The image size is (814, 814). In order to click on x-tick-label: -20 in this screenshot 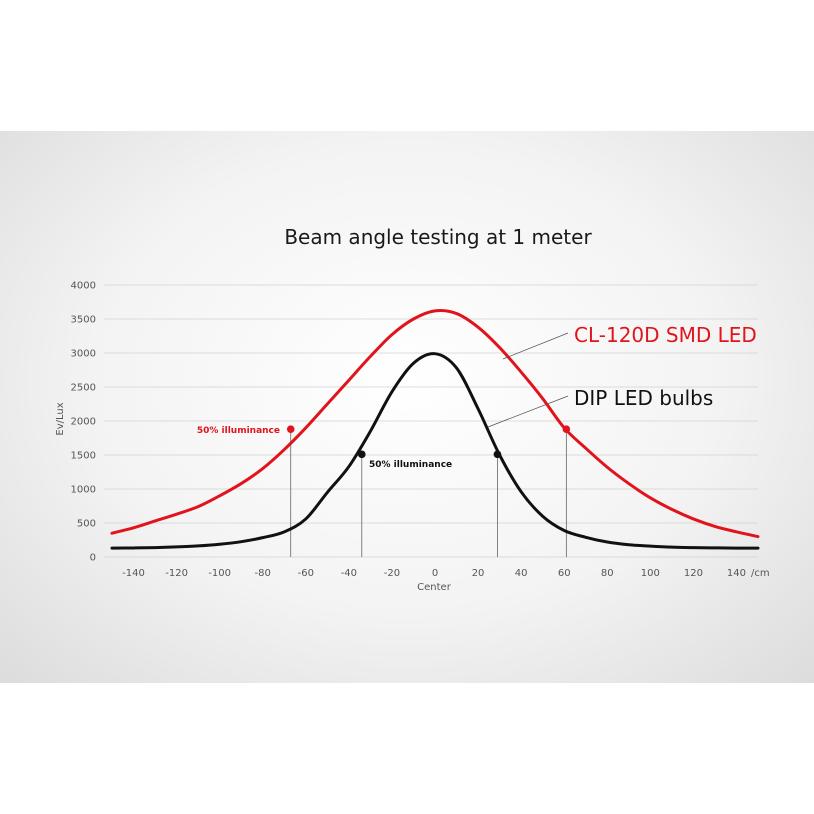, I will do `click(392, 573)`.